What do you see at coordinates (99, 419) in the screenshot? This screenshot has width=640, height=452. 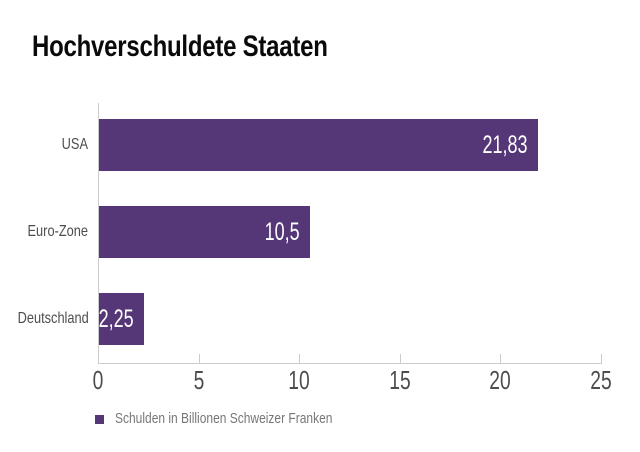 I see `legend-swatch-icon` at bounding box center [99, 419].